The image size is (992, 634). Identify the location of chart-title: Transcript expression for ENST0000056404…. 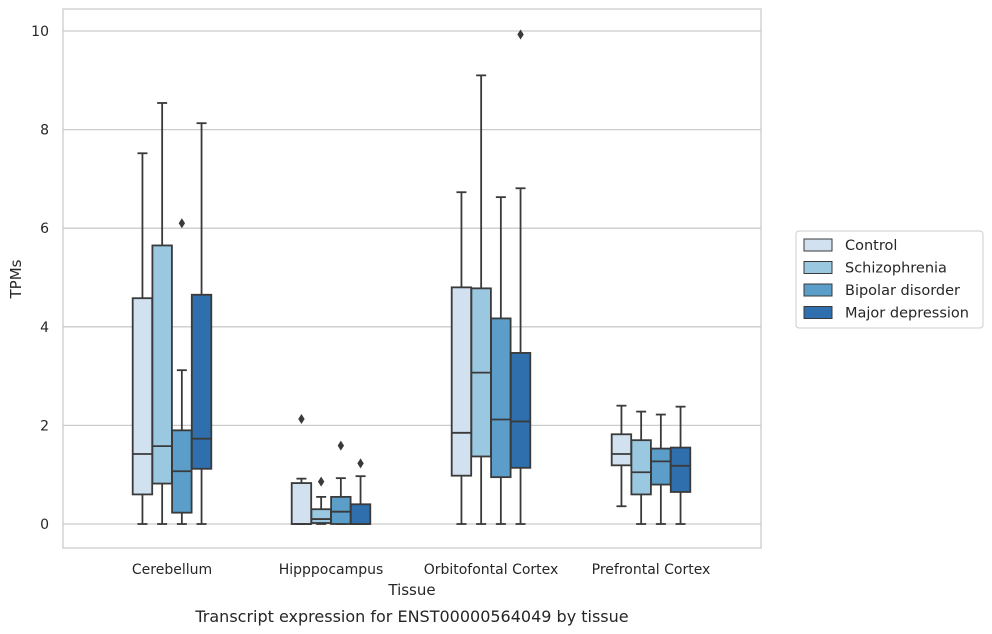
(411, 616).